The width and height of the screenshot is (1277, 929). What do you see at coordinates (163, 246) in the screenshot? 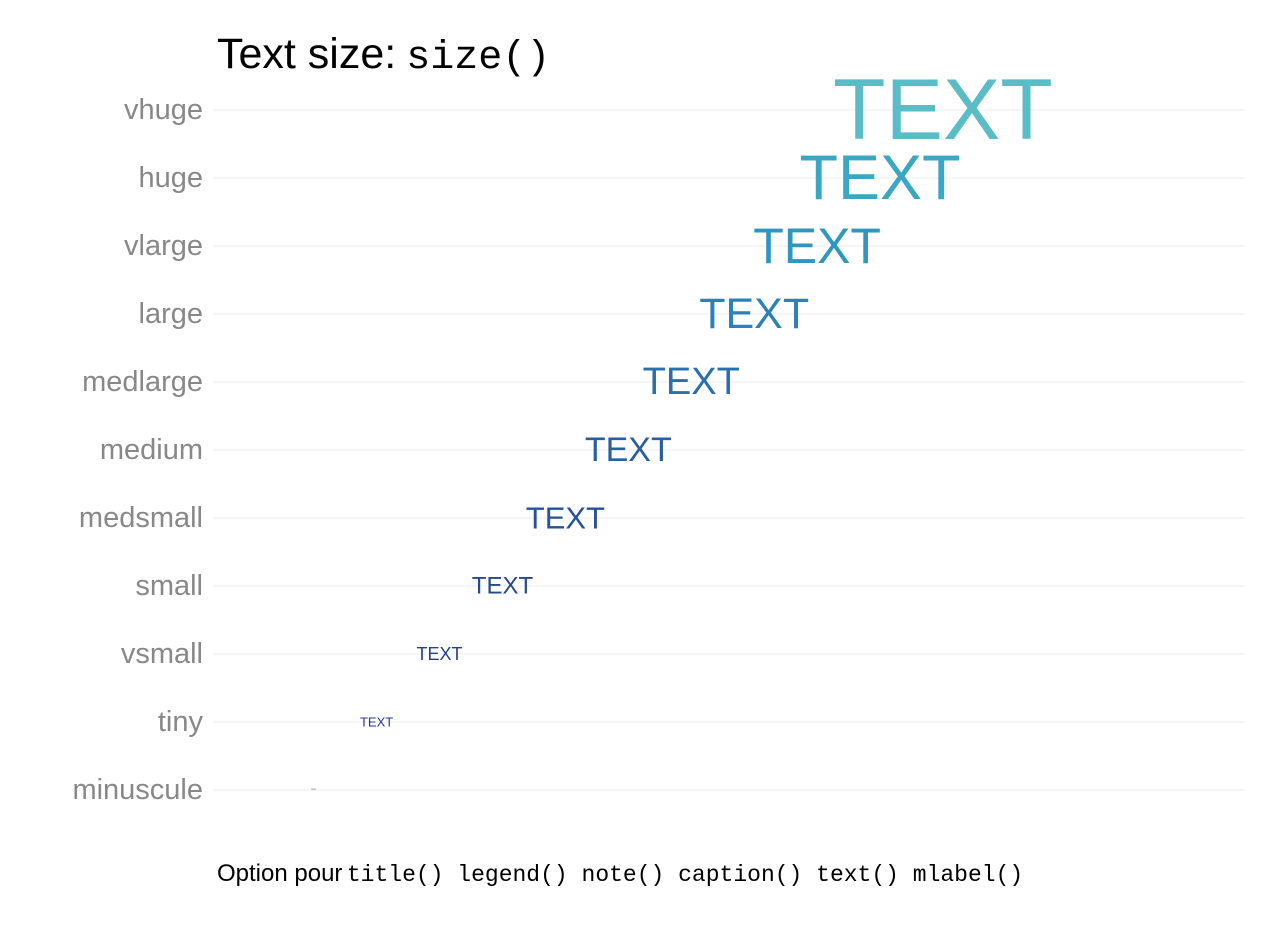
I see `y-tick-label-vlarge: vlarge` at bounding box center [163, 246].